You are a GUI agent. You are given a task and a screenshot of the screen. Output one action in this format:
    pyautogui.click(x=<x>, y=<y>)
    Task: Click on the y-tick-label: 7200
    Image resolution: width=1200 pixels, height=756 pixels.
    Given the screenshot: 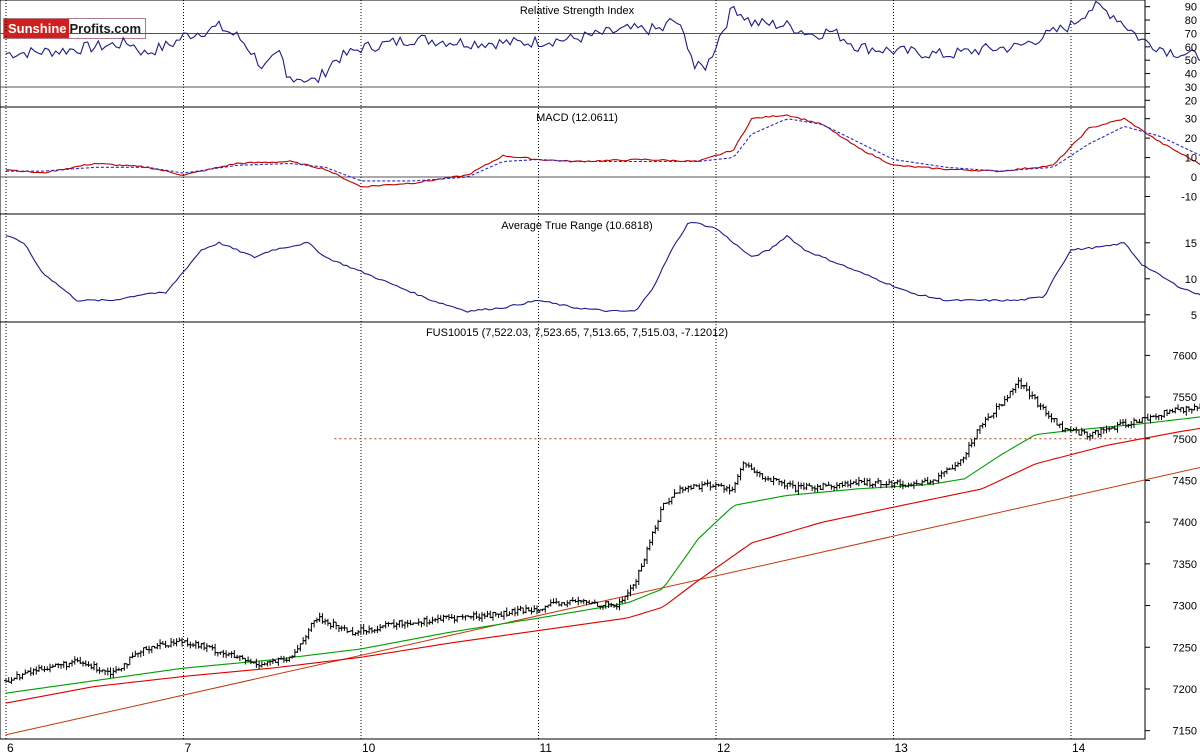 What is the action you would take?
    pyautogui.click(x=1185, y=690)
    